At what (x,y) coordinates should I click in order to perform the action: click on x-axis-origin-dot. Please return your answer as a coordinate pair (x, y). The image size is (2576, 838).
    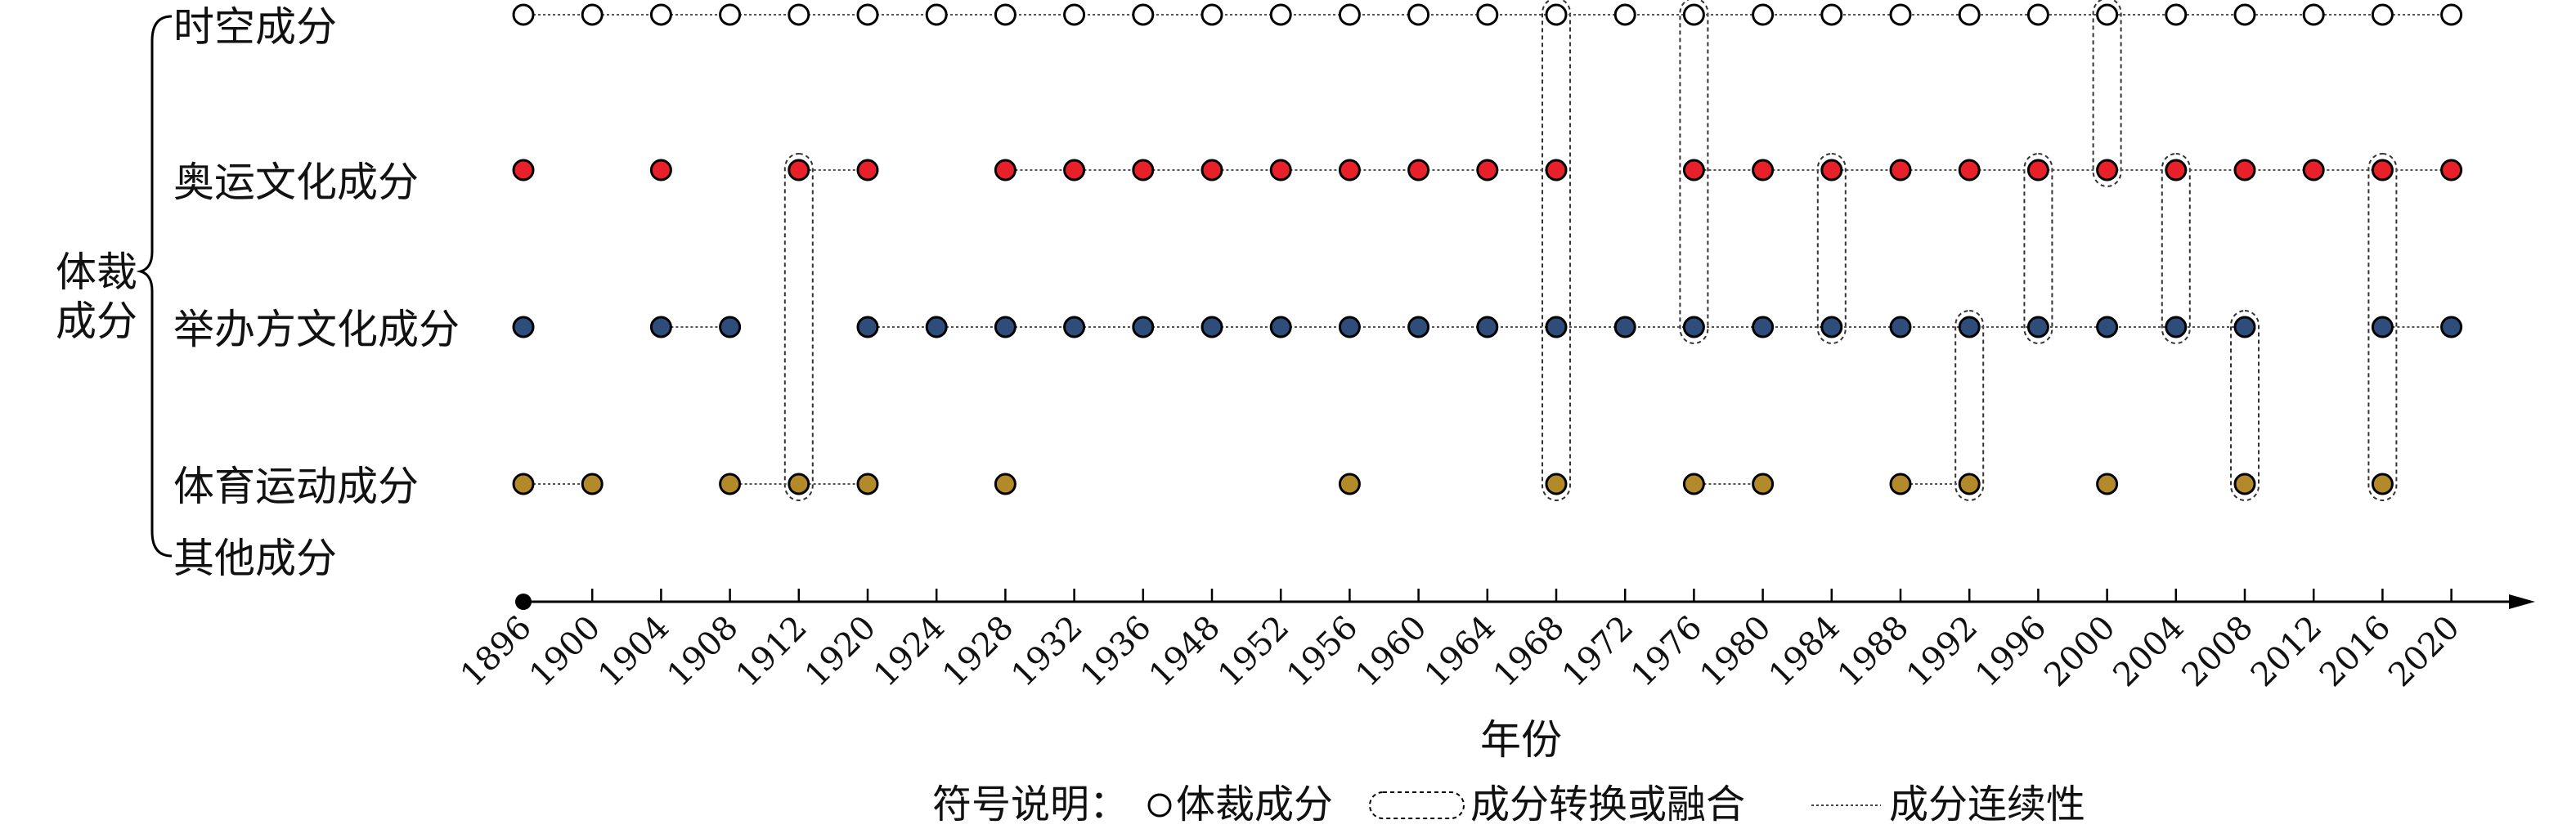
    Looking at the image, I should click on (523, 602).